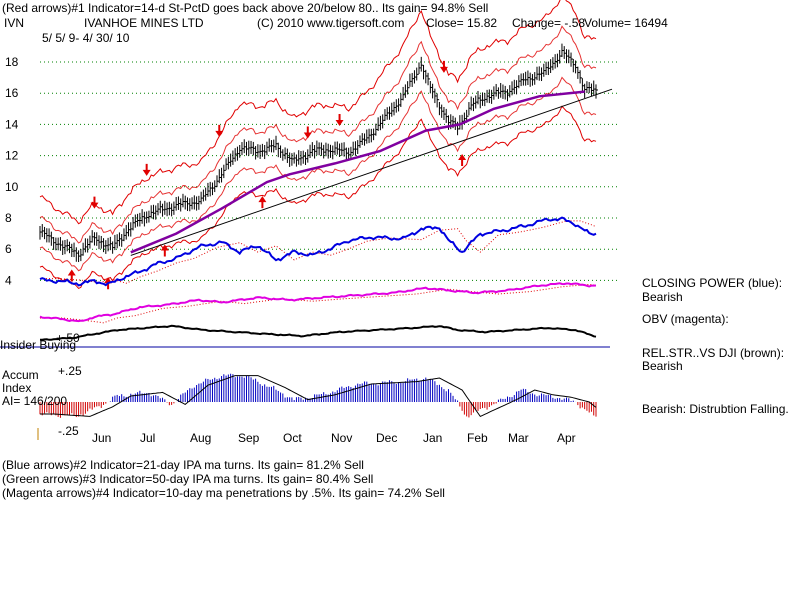 The height and width of the screenshot is (600, 800). Describe the element at coordinates (12, 171) in the screenshot. I see `y-axis-ticks: 18 16 14 12 10 8 6 4` at that location.